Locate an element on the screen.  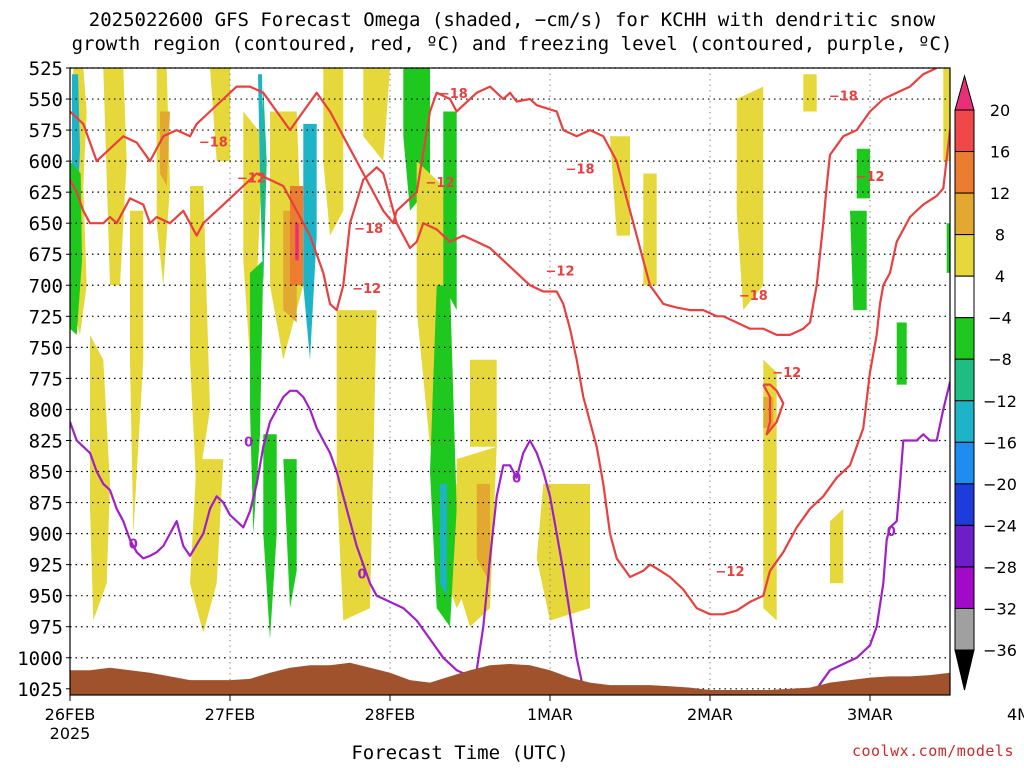
x-tick-label-0-0: 26FEB is located at coordinates (70, 714).